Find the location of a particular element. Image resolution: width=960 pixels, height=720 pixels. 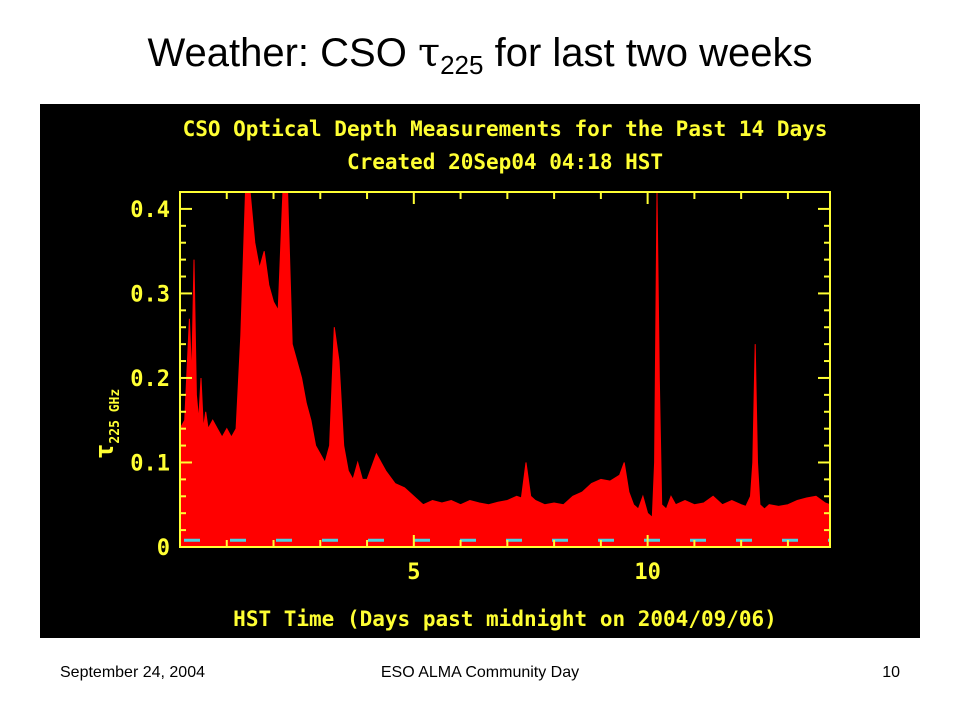

y-tick-label: 0.4 is located at coordinates (150, 210).